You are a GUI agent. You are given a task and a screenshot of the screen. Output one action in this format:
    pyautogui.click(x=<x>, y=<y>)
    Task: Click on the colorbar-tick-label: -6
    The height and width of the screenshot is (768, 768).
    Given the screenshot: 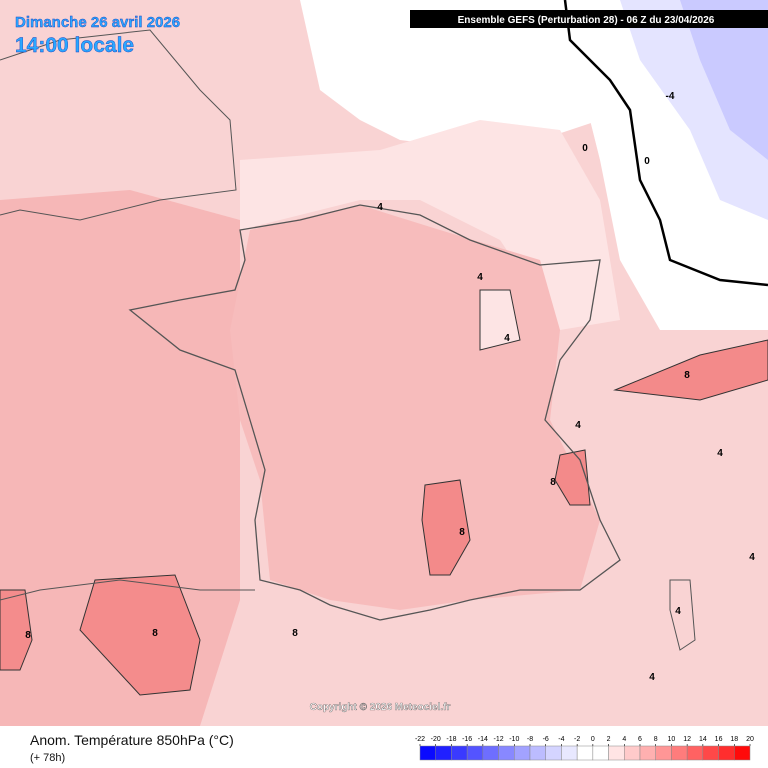 What is the action you would take?
    pyautogui.click(x=546, y=739)
    